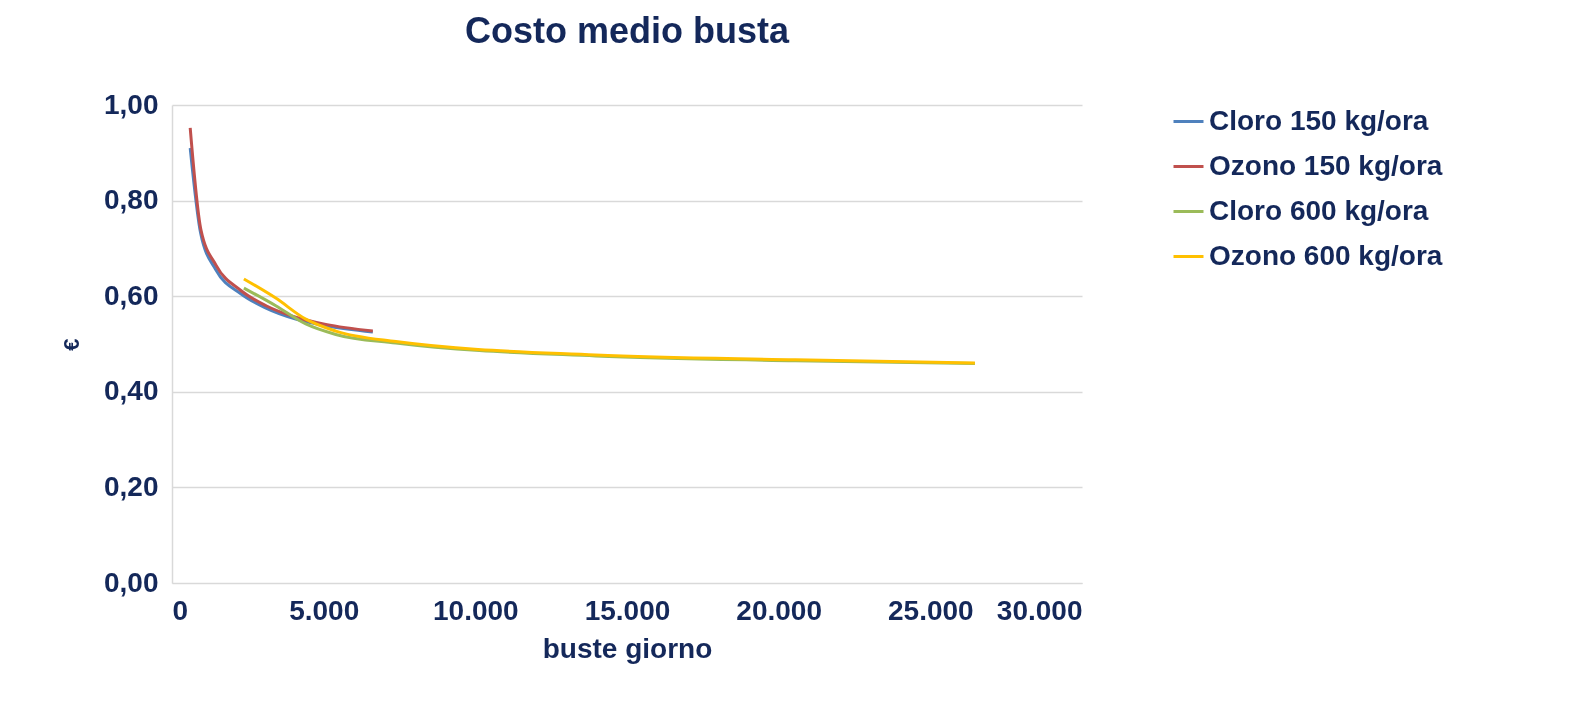 The image size is (1573, 719). I want to click on legend-label: Cloro 150 kg/ora, so click(1319, 120).